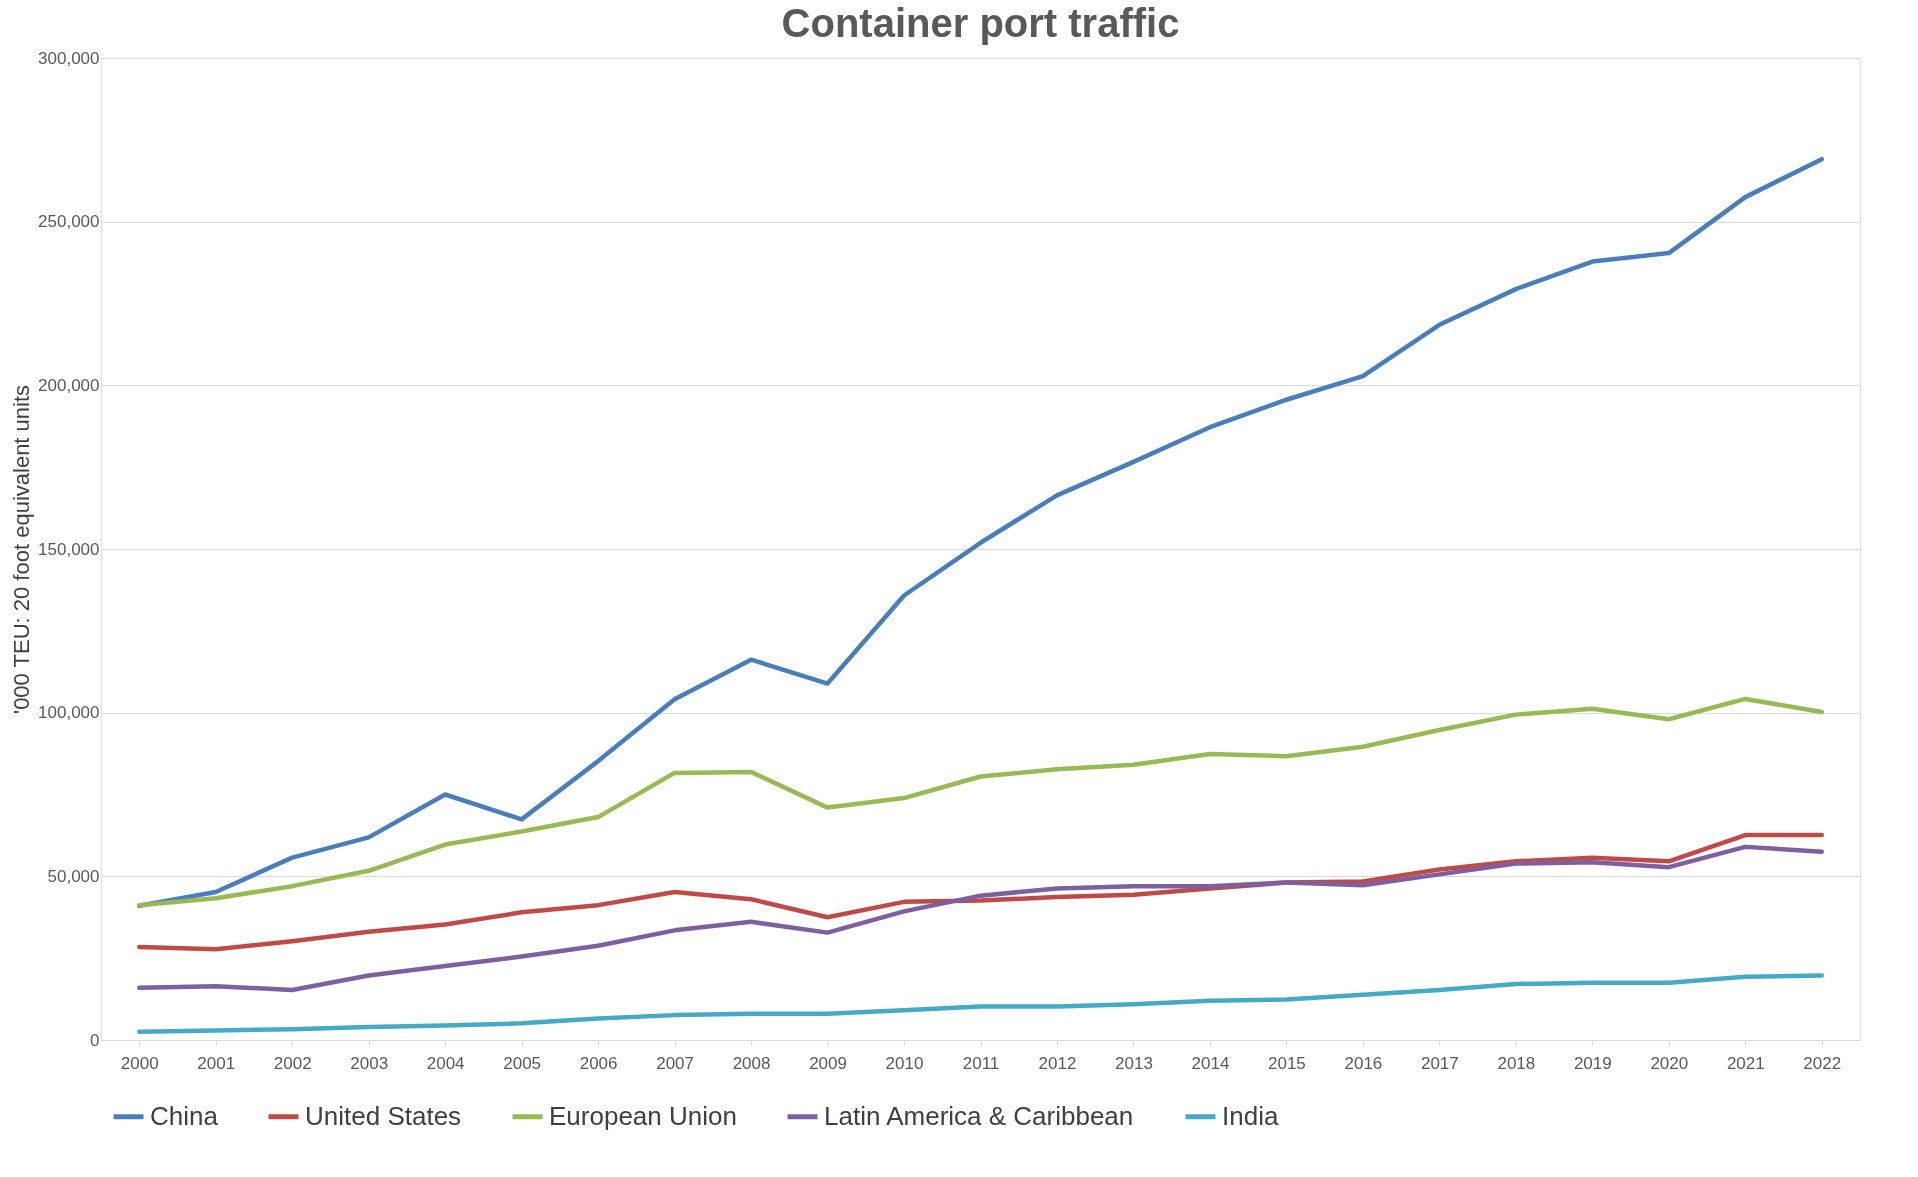 Image resolution: width=1918 pixels, height=1177 pixels. What do you see at coordinates (522, 1063) in the screenshot?
I see `x-tick-label: 2005` at bounding box center [522, 1063].